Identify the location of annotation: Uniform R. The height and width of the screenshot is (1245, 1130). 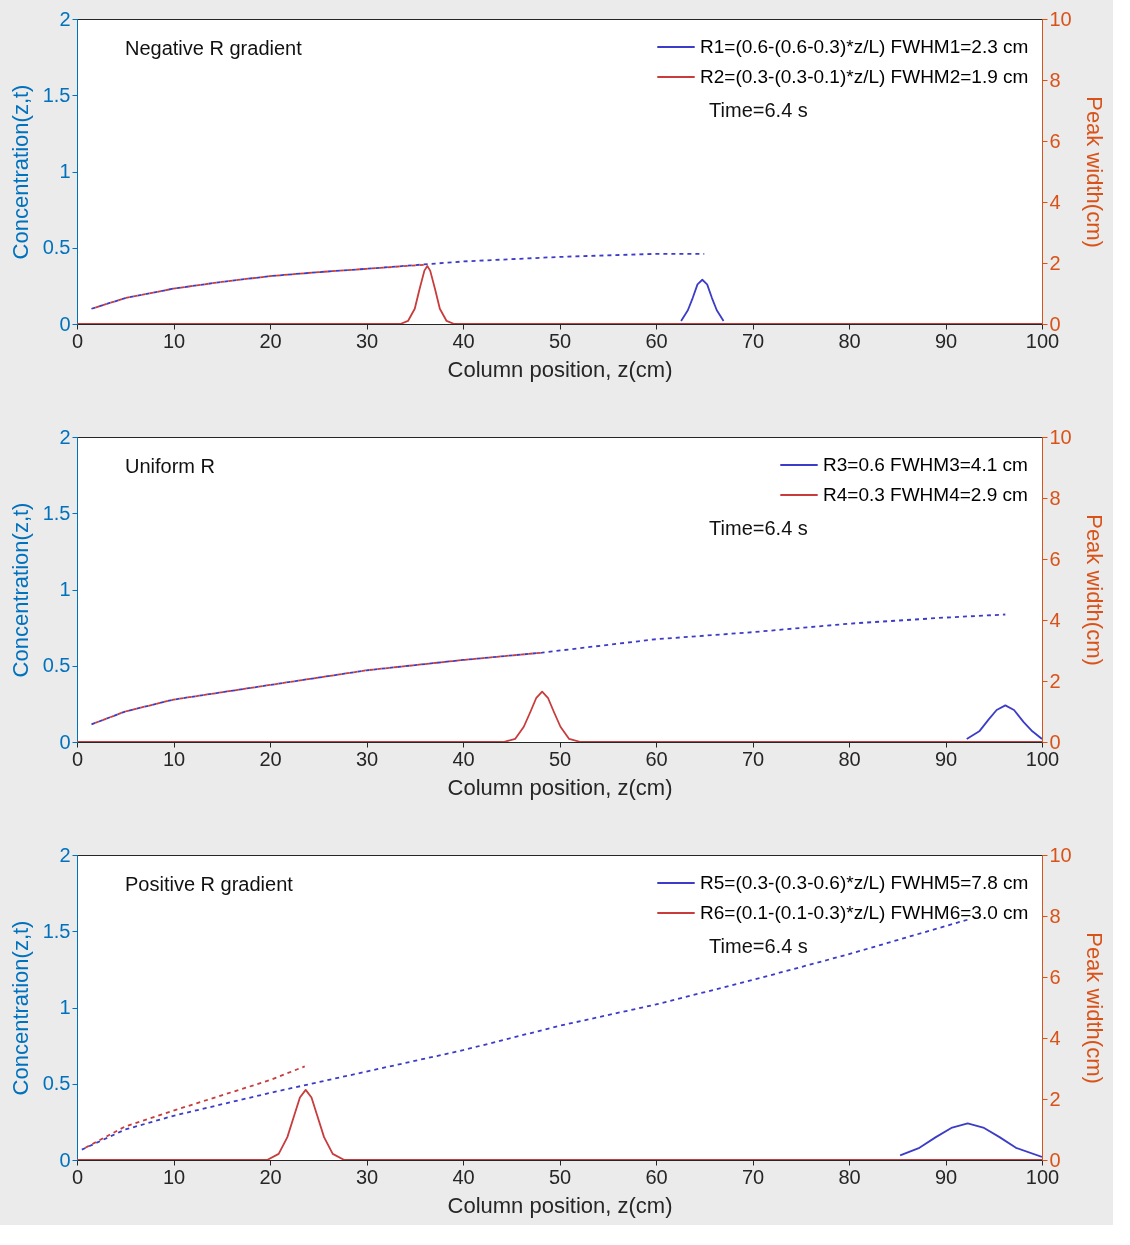
(170, 466).